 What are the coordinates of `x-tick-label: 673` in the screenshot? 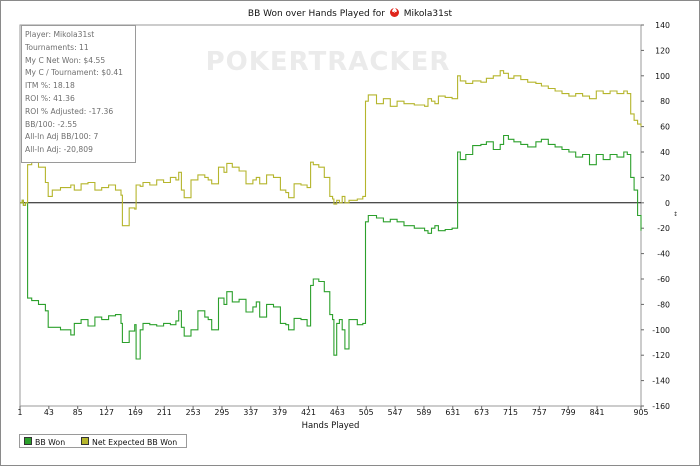 It's located at (481, 412).